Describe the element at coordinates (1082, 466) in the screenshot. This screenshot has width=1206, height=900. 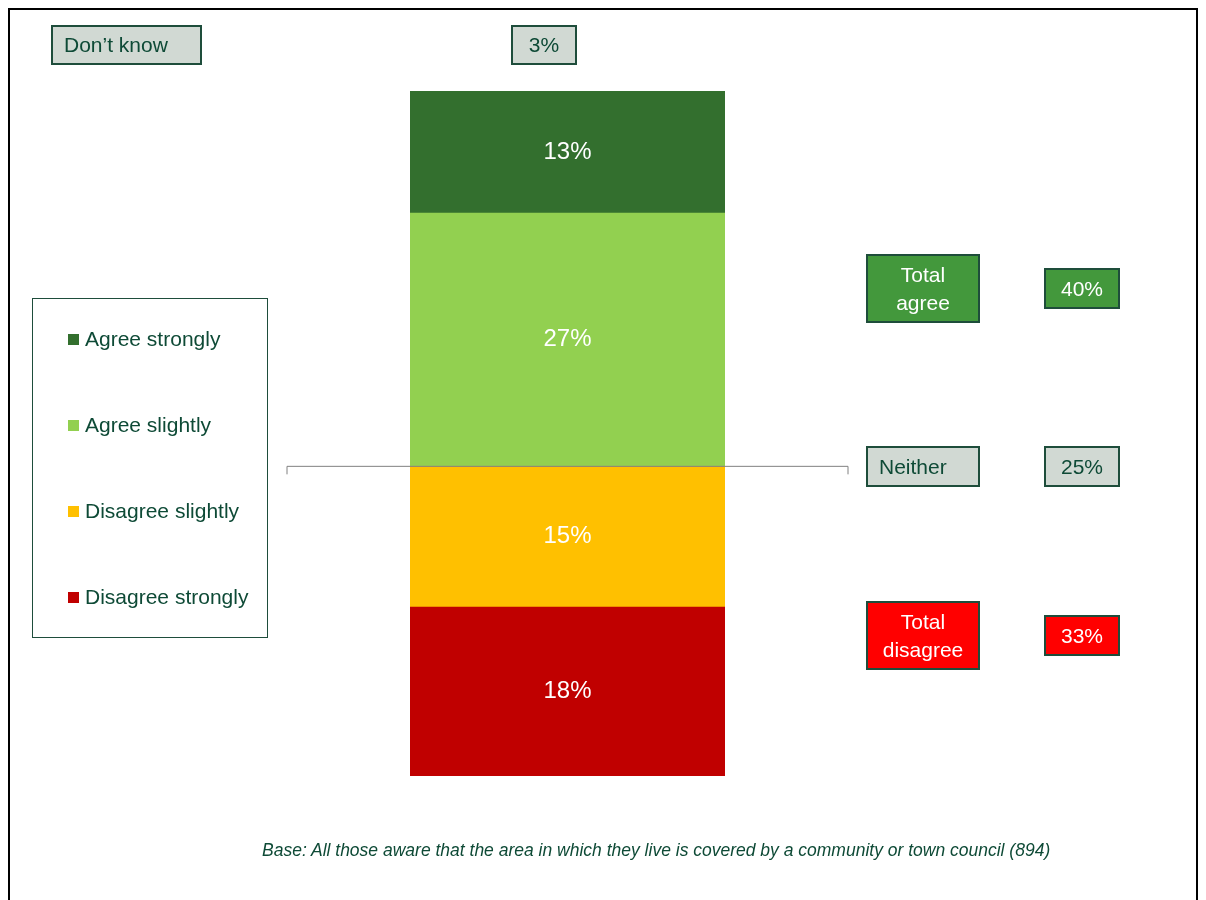
I see `text: 25%` at that location.